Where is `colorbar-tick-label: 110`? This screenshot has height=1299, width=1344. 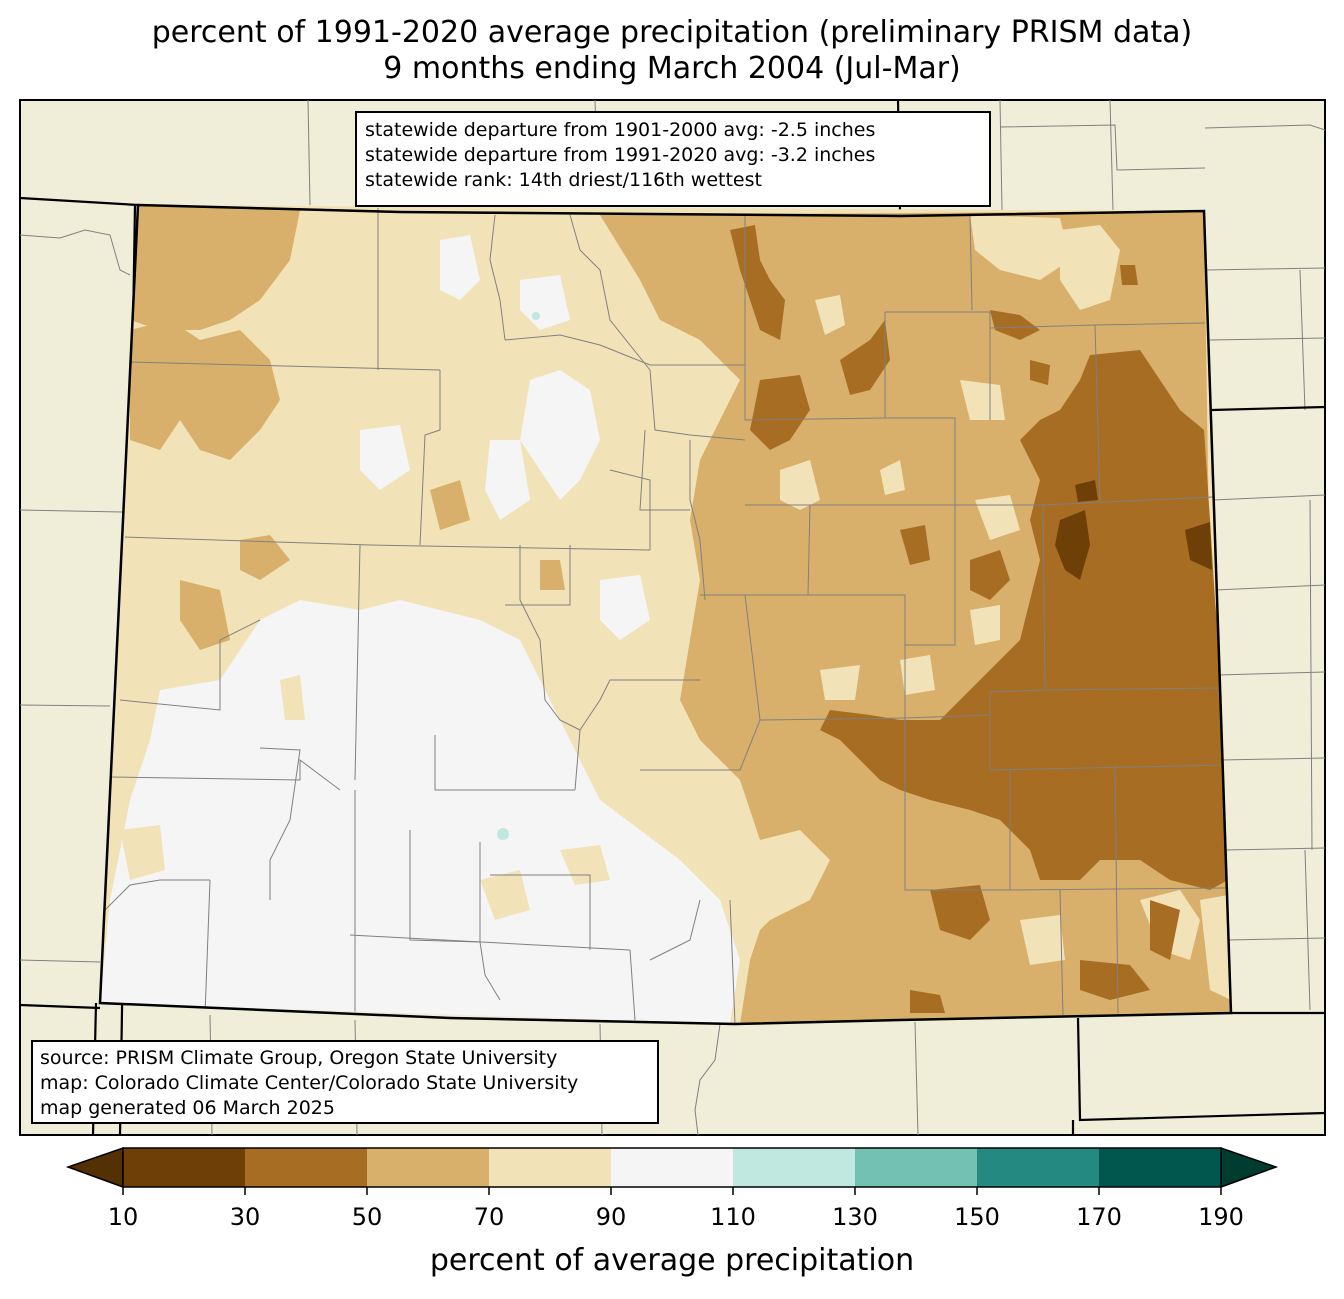 colorbar-tick-label: 110 is located at coordinates (733, 1217).